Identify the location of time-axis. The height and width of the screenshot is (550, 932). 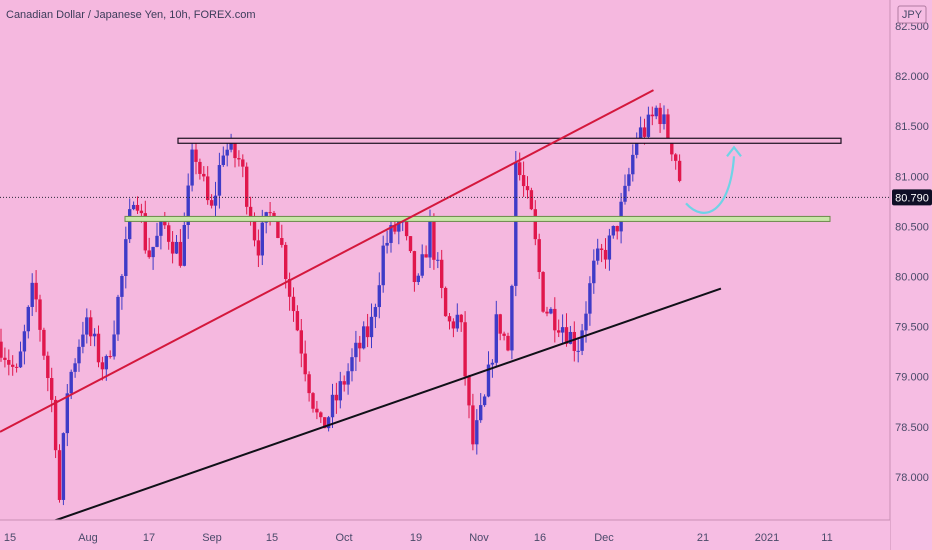
(445, 535).